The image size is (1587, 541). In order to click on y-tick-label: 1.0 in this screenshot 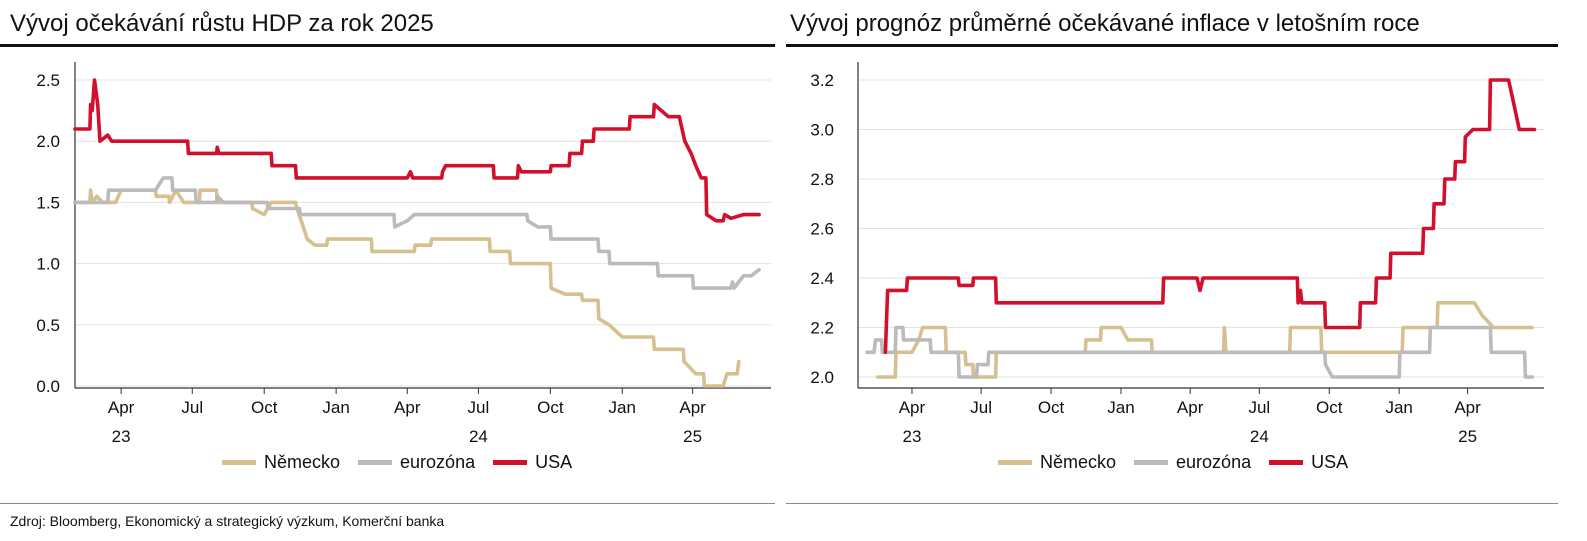, I will do `click(48, 264)`.